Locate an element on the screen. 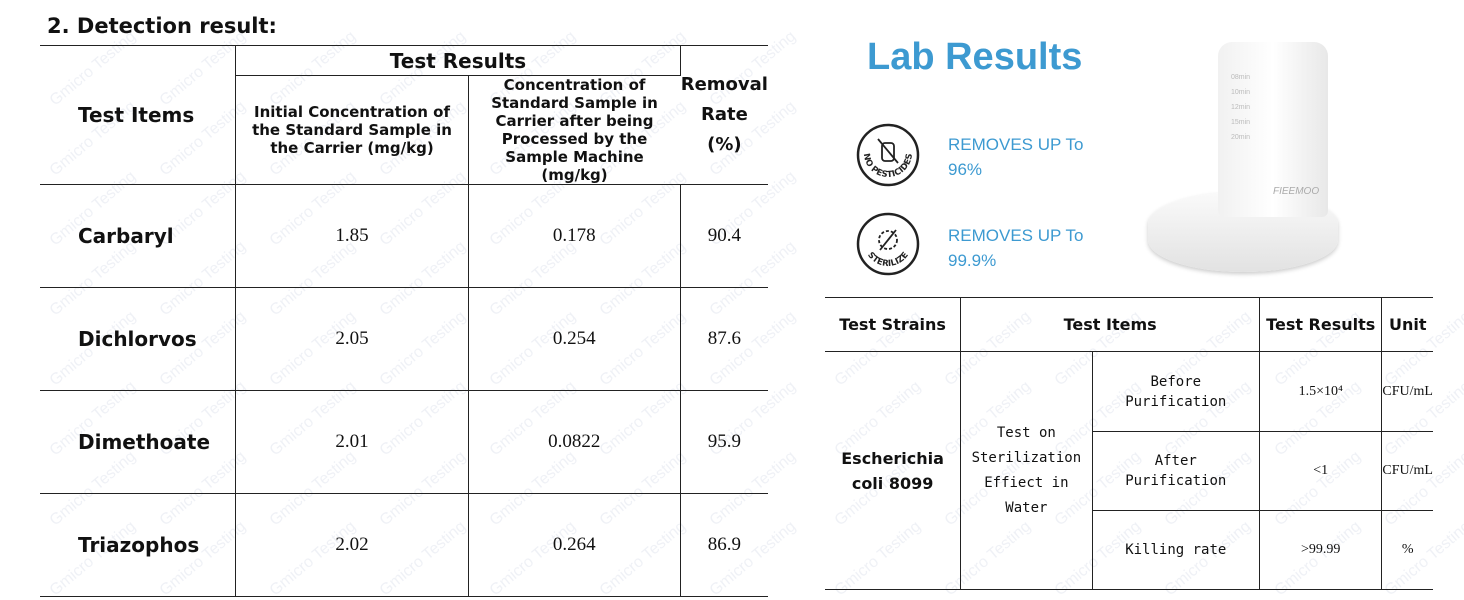  timer: 20min is located at coordinates (1241, 137).